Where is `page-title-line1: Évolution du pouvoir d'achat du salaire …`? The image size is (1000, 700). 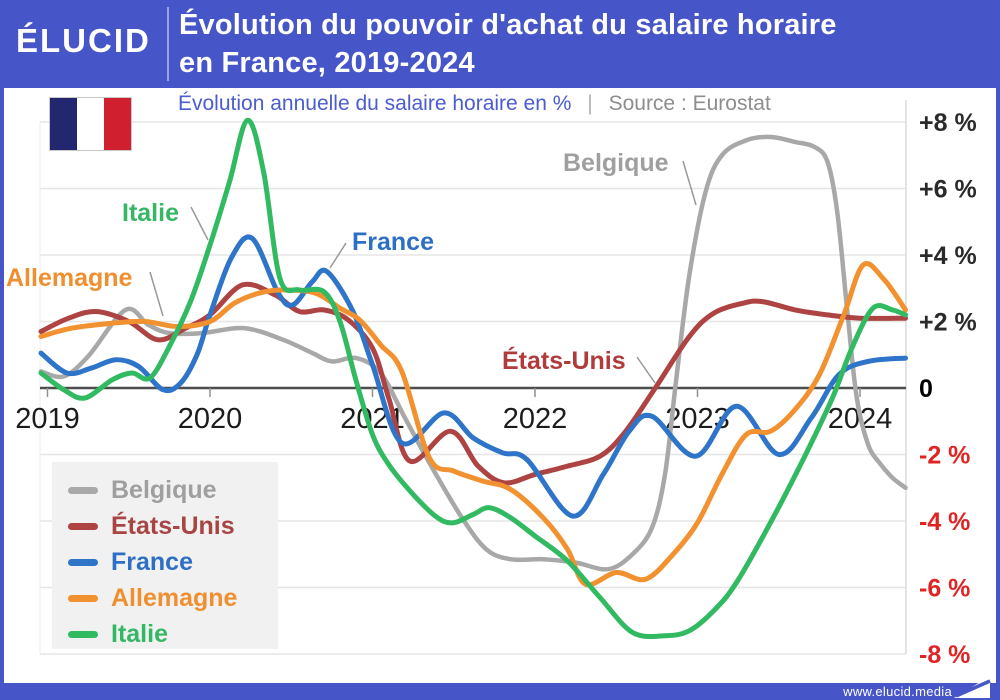 page-title-line1: Évolution du pouvoir d'achat du salaire … is located at coordinates (508, 25).